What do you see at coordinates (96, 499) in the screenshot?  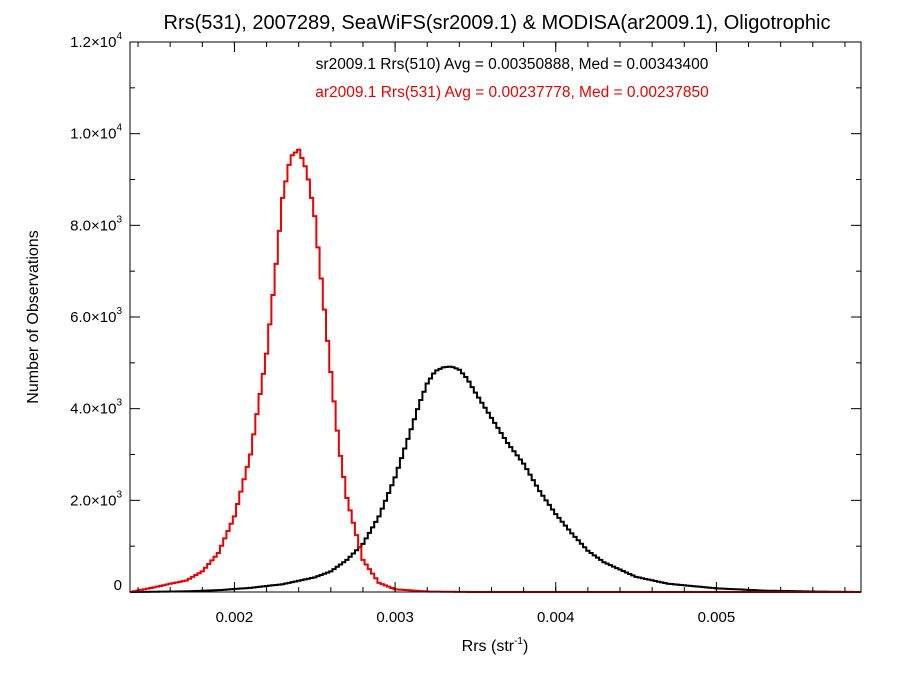 I see `y-tick-label: 2.0×10³` at bounding box center [96, 499].